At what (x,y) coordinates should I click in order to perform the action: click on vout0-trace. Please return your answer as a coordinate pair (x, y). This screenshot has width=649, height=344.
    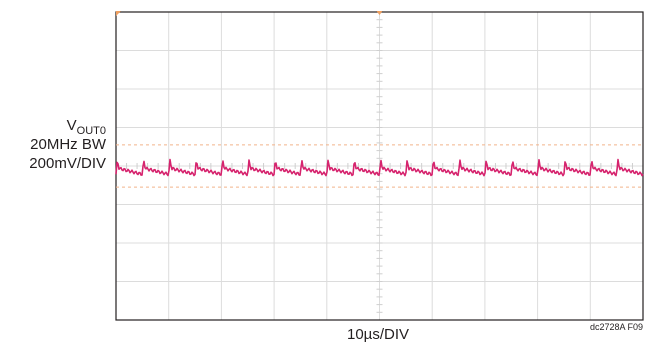
    Looking at the image, I should click on (379, 167).